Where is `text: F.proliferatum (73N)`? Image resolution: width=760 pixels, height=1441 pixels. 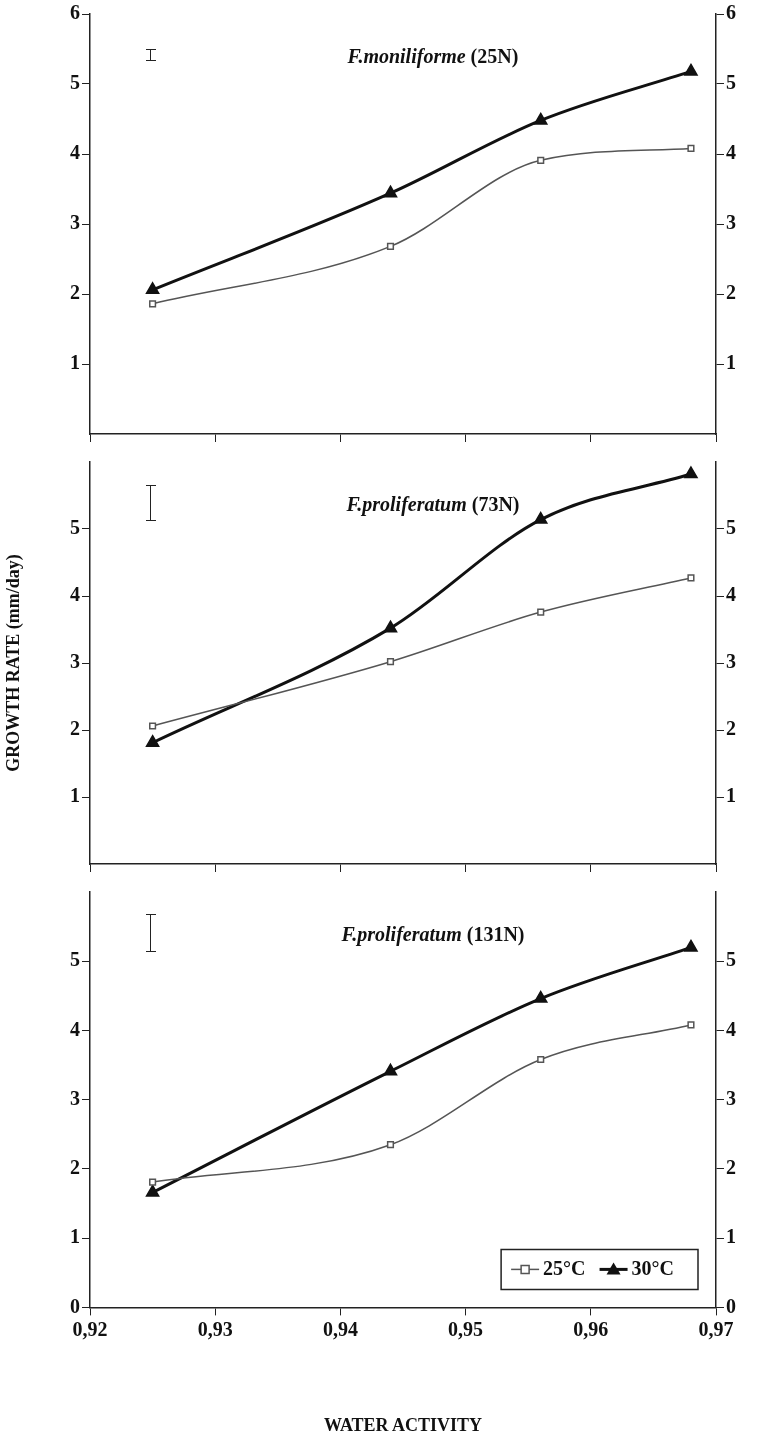
text: F.proliferatum (73N) is located at coordinates (432, 505).